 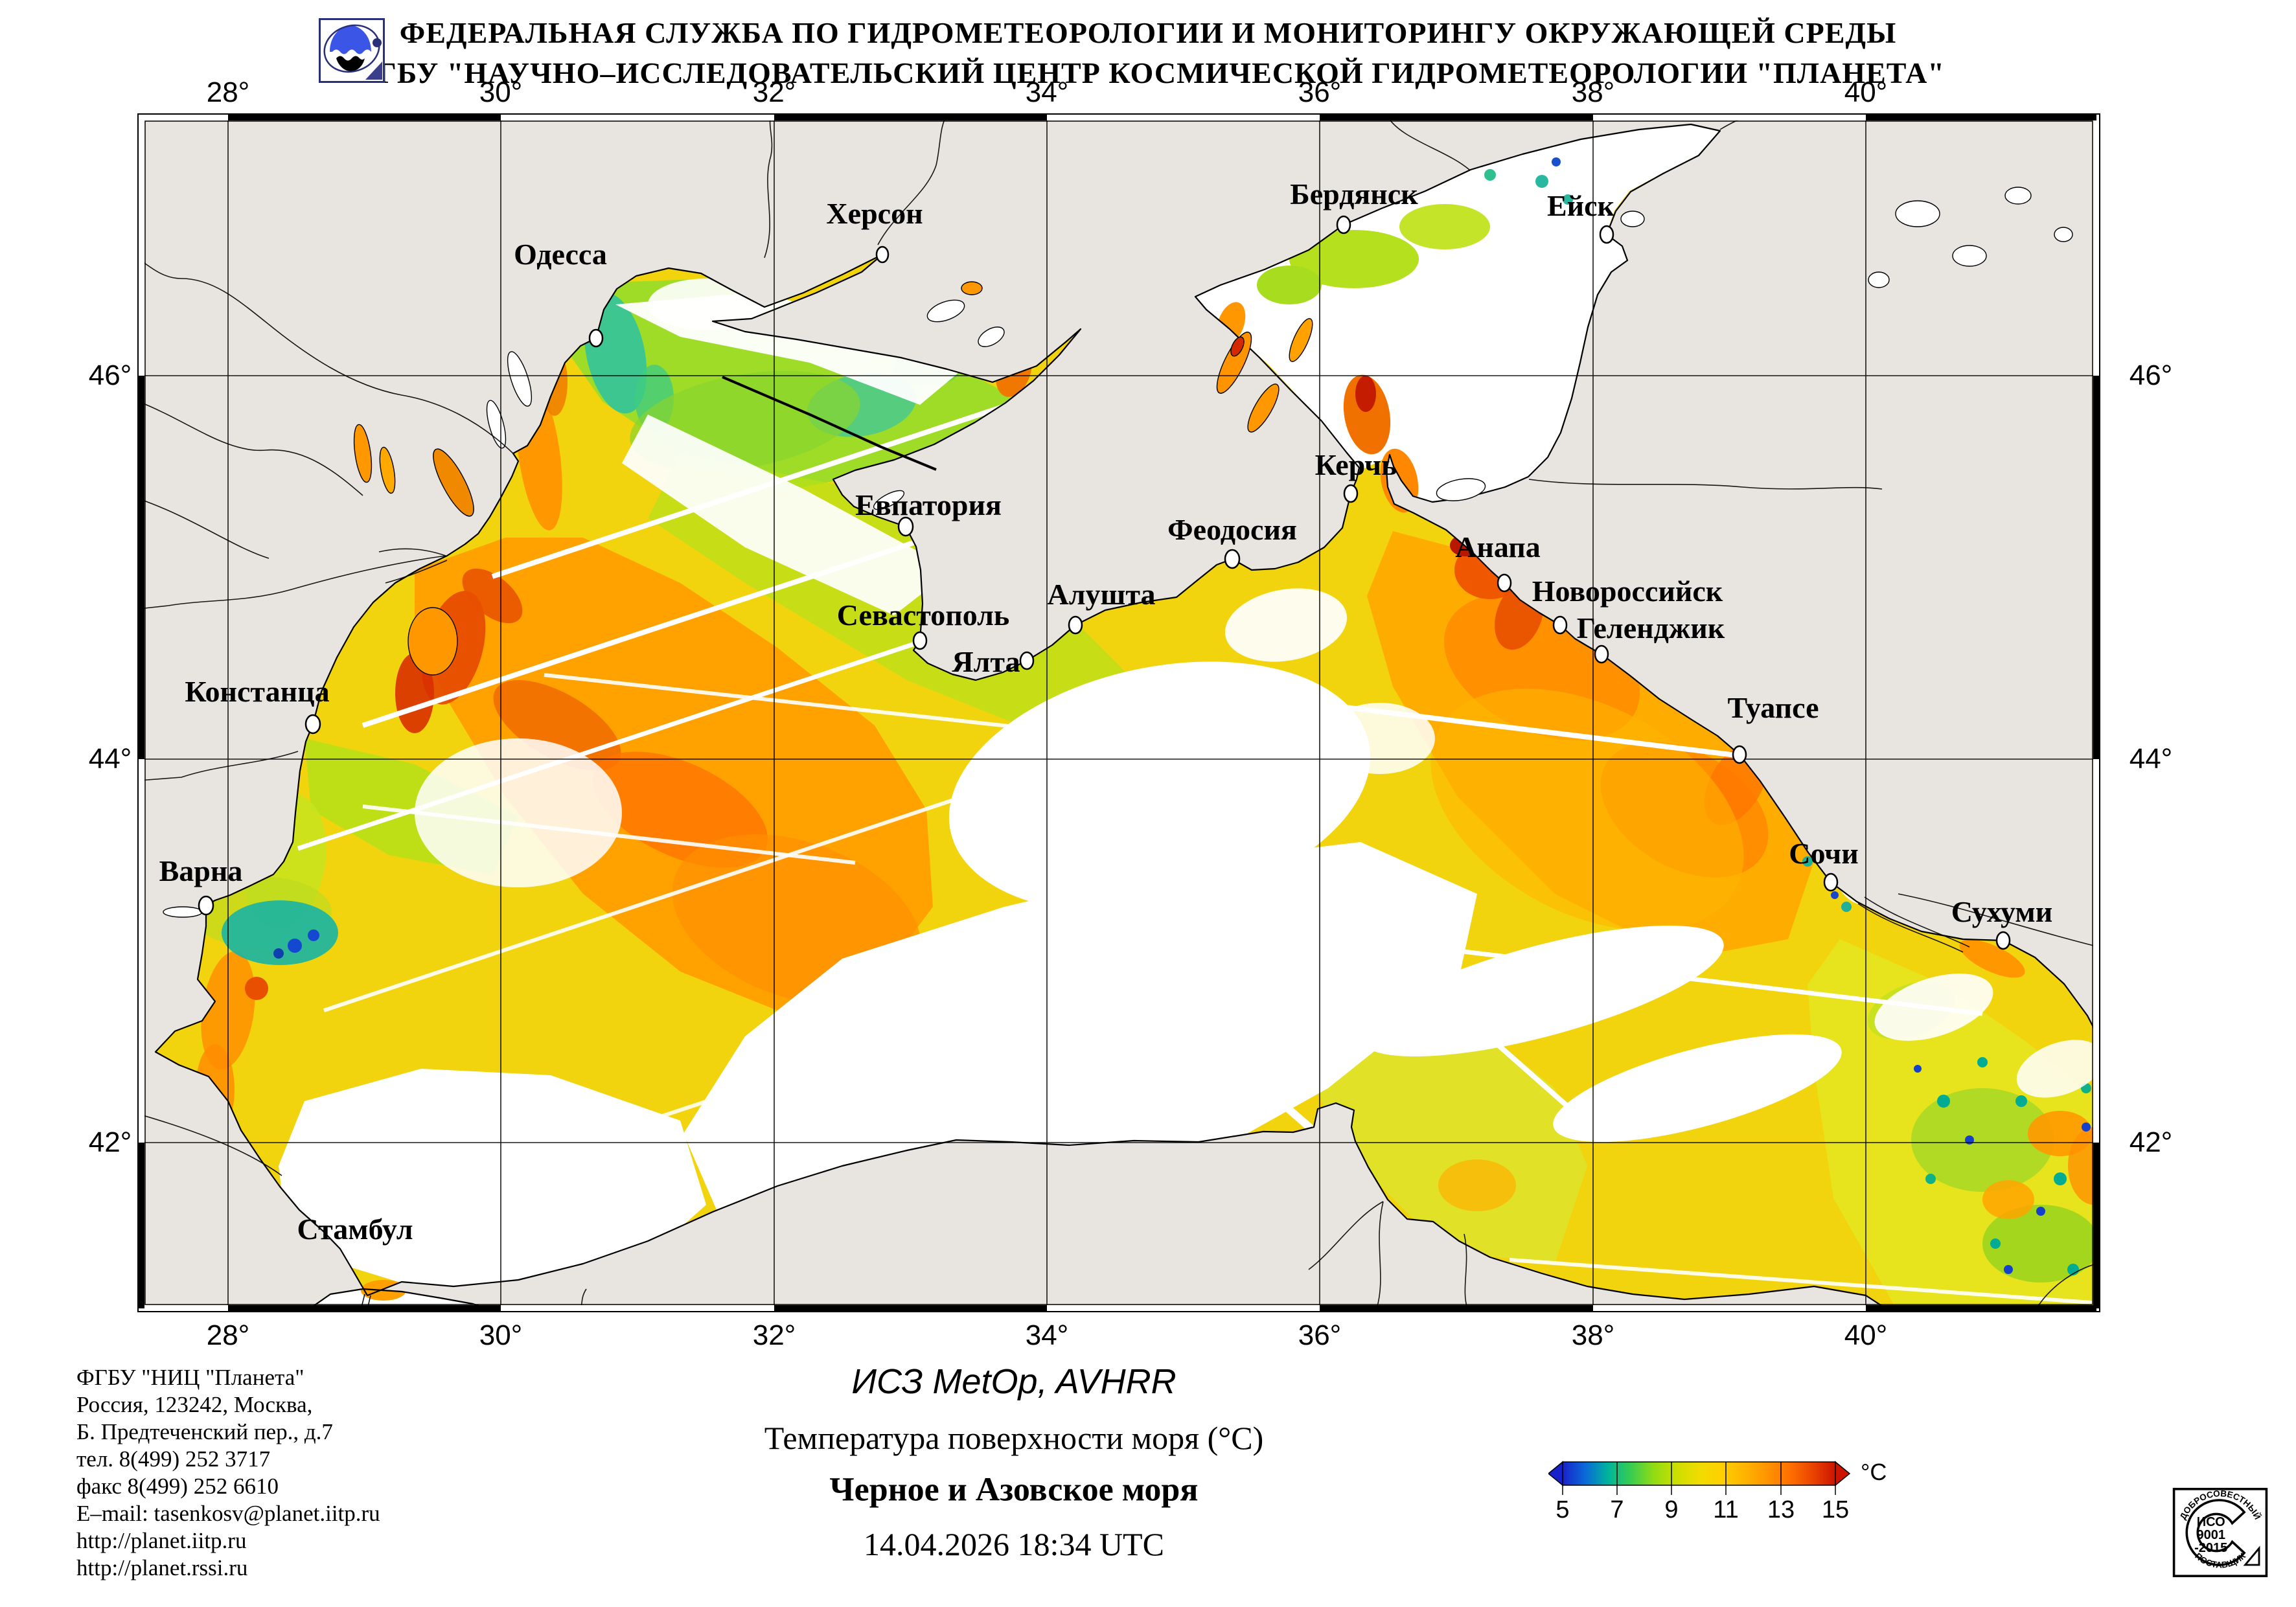 What do you see at coordinates (774, 1335) in the screenshot?
I see `lon-label-bottom-32: 32°` at bounding box center [774, 1335].